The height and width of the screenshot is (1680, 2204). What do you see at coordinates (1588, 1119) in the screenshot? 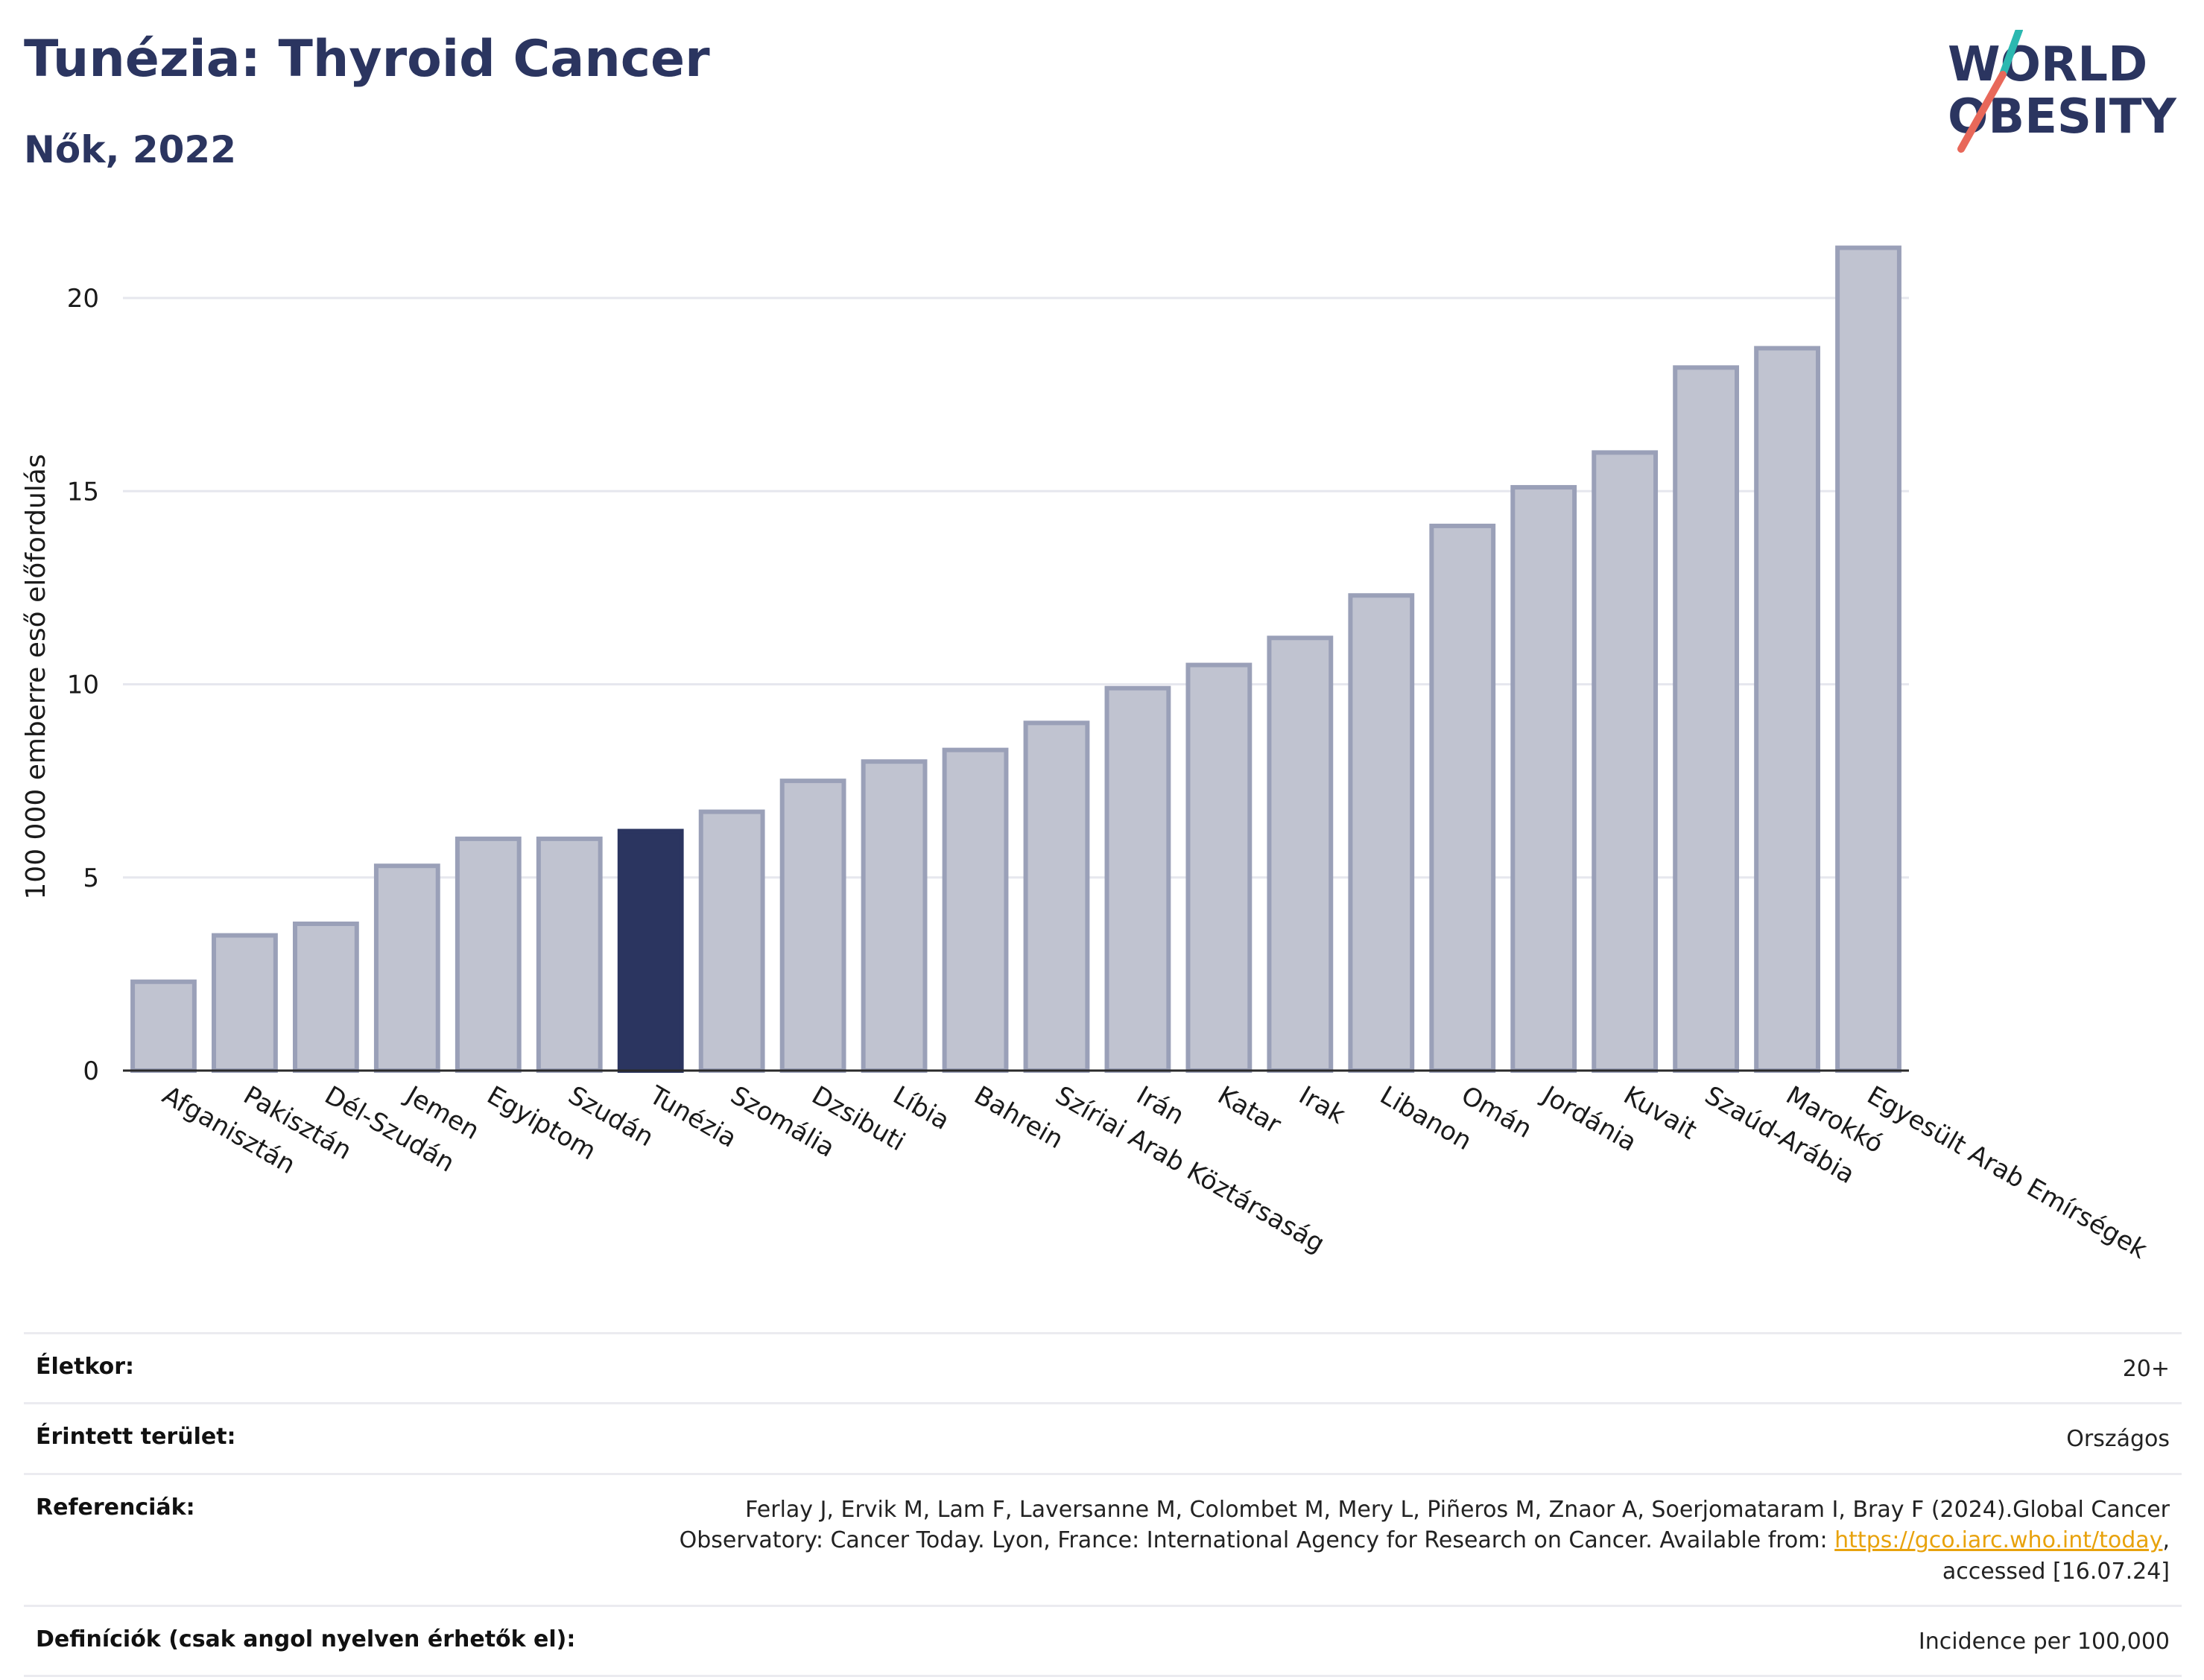
I see `x-tick-label: Jordánia` at bounding box center [1588, 1119].